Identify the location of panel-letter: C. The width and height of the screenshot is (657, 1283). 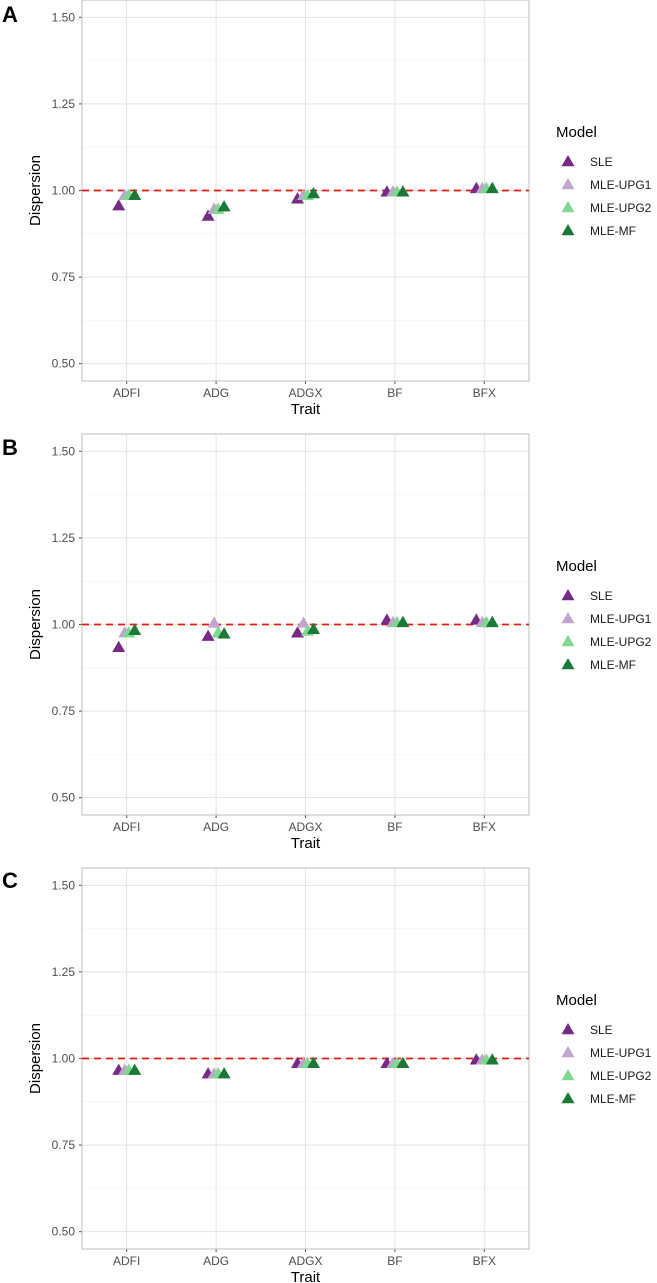
(10, 880).